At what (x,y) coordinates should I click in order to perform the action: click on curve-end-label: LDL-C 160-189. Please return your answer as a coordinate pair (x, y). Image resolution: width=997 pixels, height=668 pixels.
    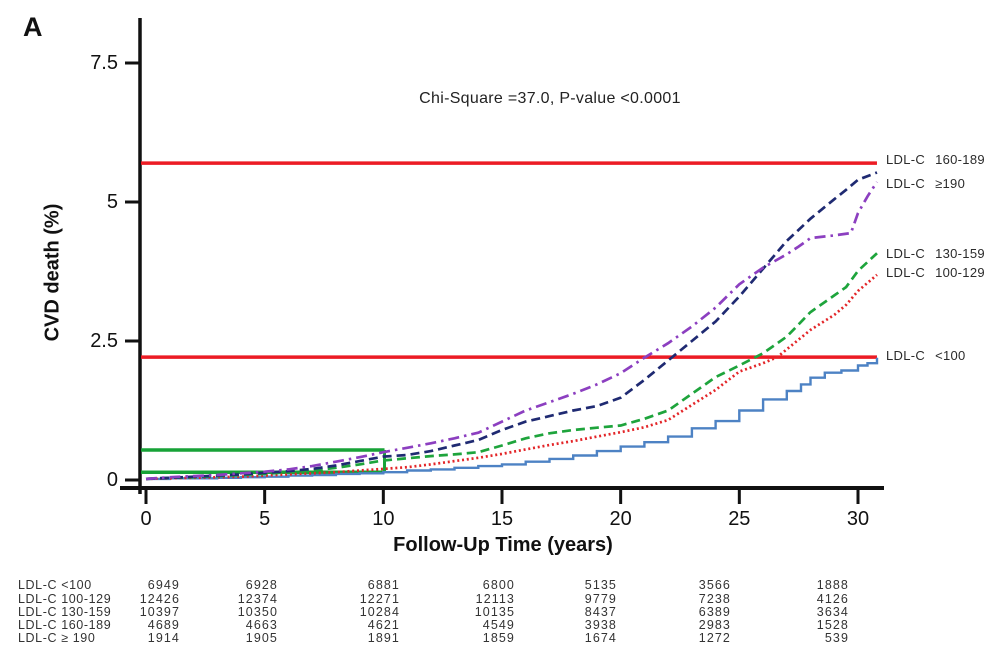
    Looking at the image, I should click on (935, 160).